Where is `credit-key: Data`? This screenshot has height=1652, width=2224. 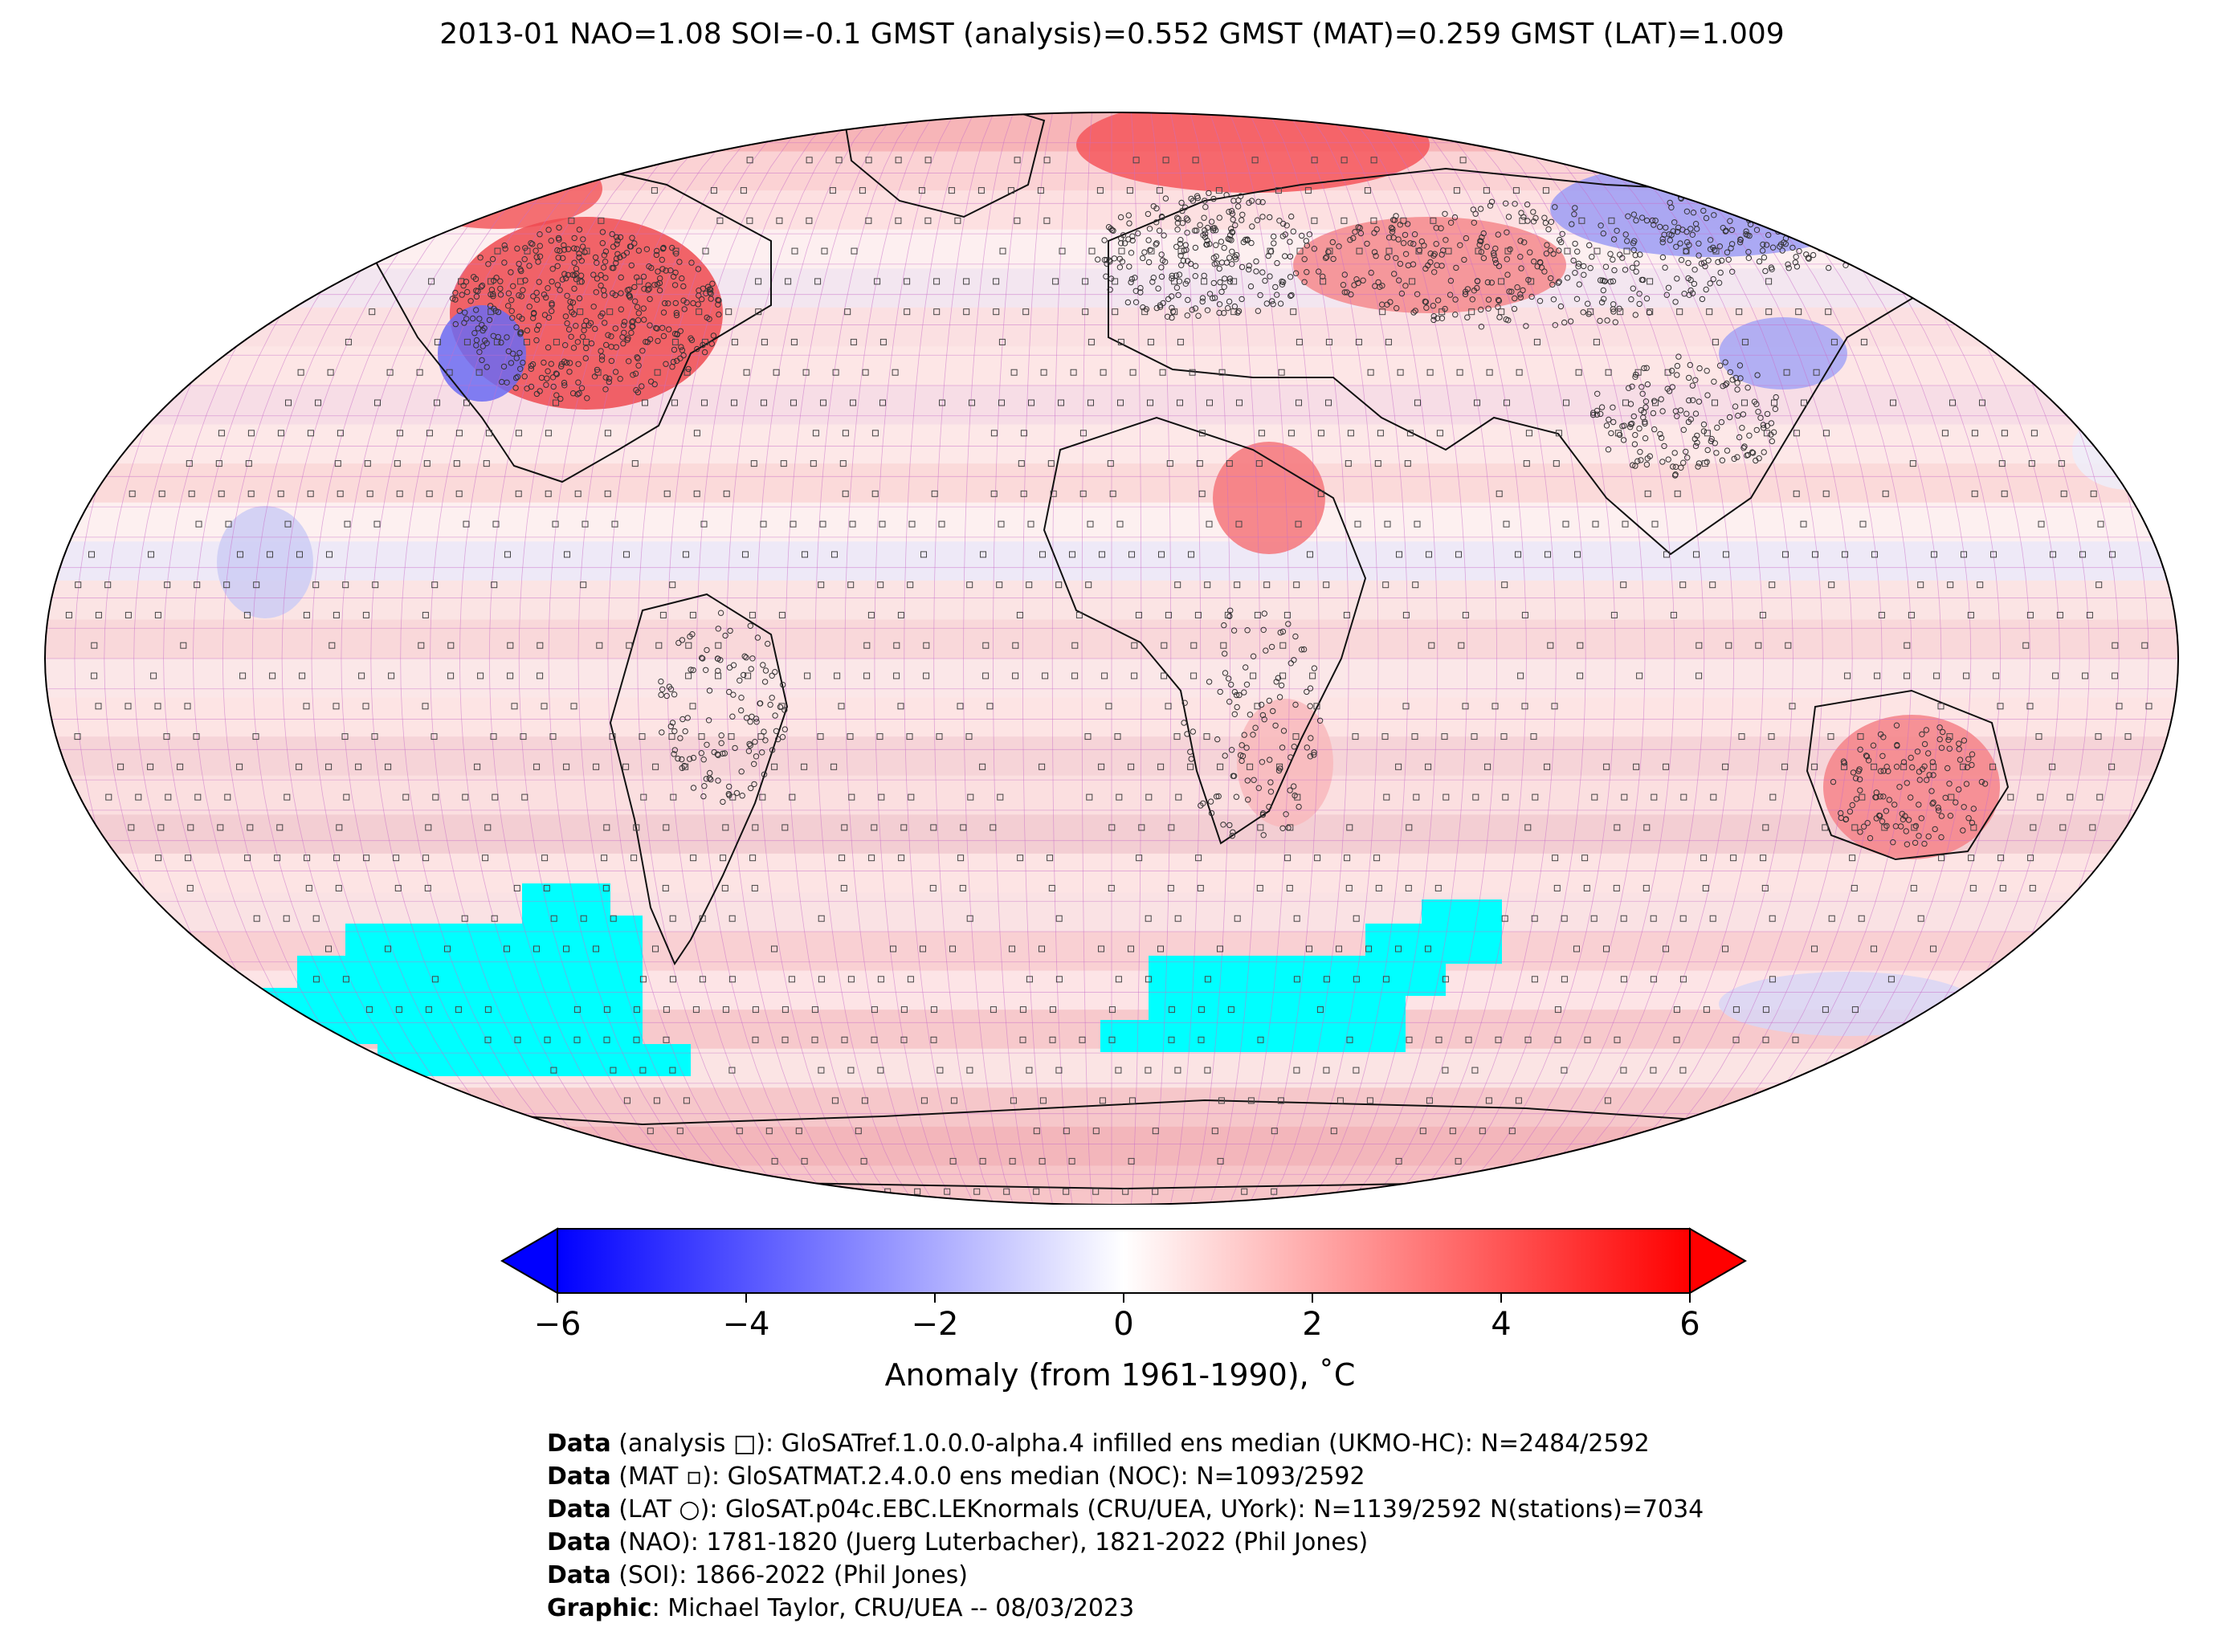
credit-key: Data is located at coordinates (579, 1575).